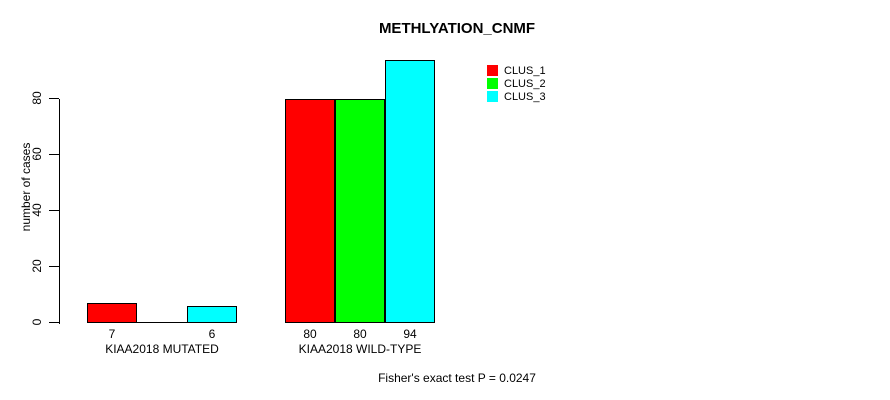 The width and height of the screenshot is (890, 400). Describe the element at coordinates (410, 334) in the screenshot. I see `bar-value-label: 94` at that location.